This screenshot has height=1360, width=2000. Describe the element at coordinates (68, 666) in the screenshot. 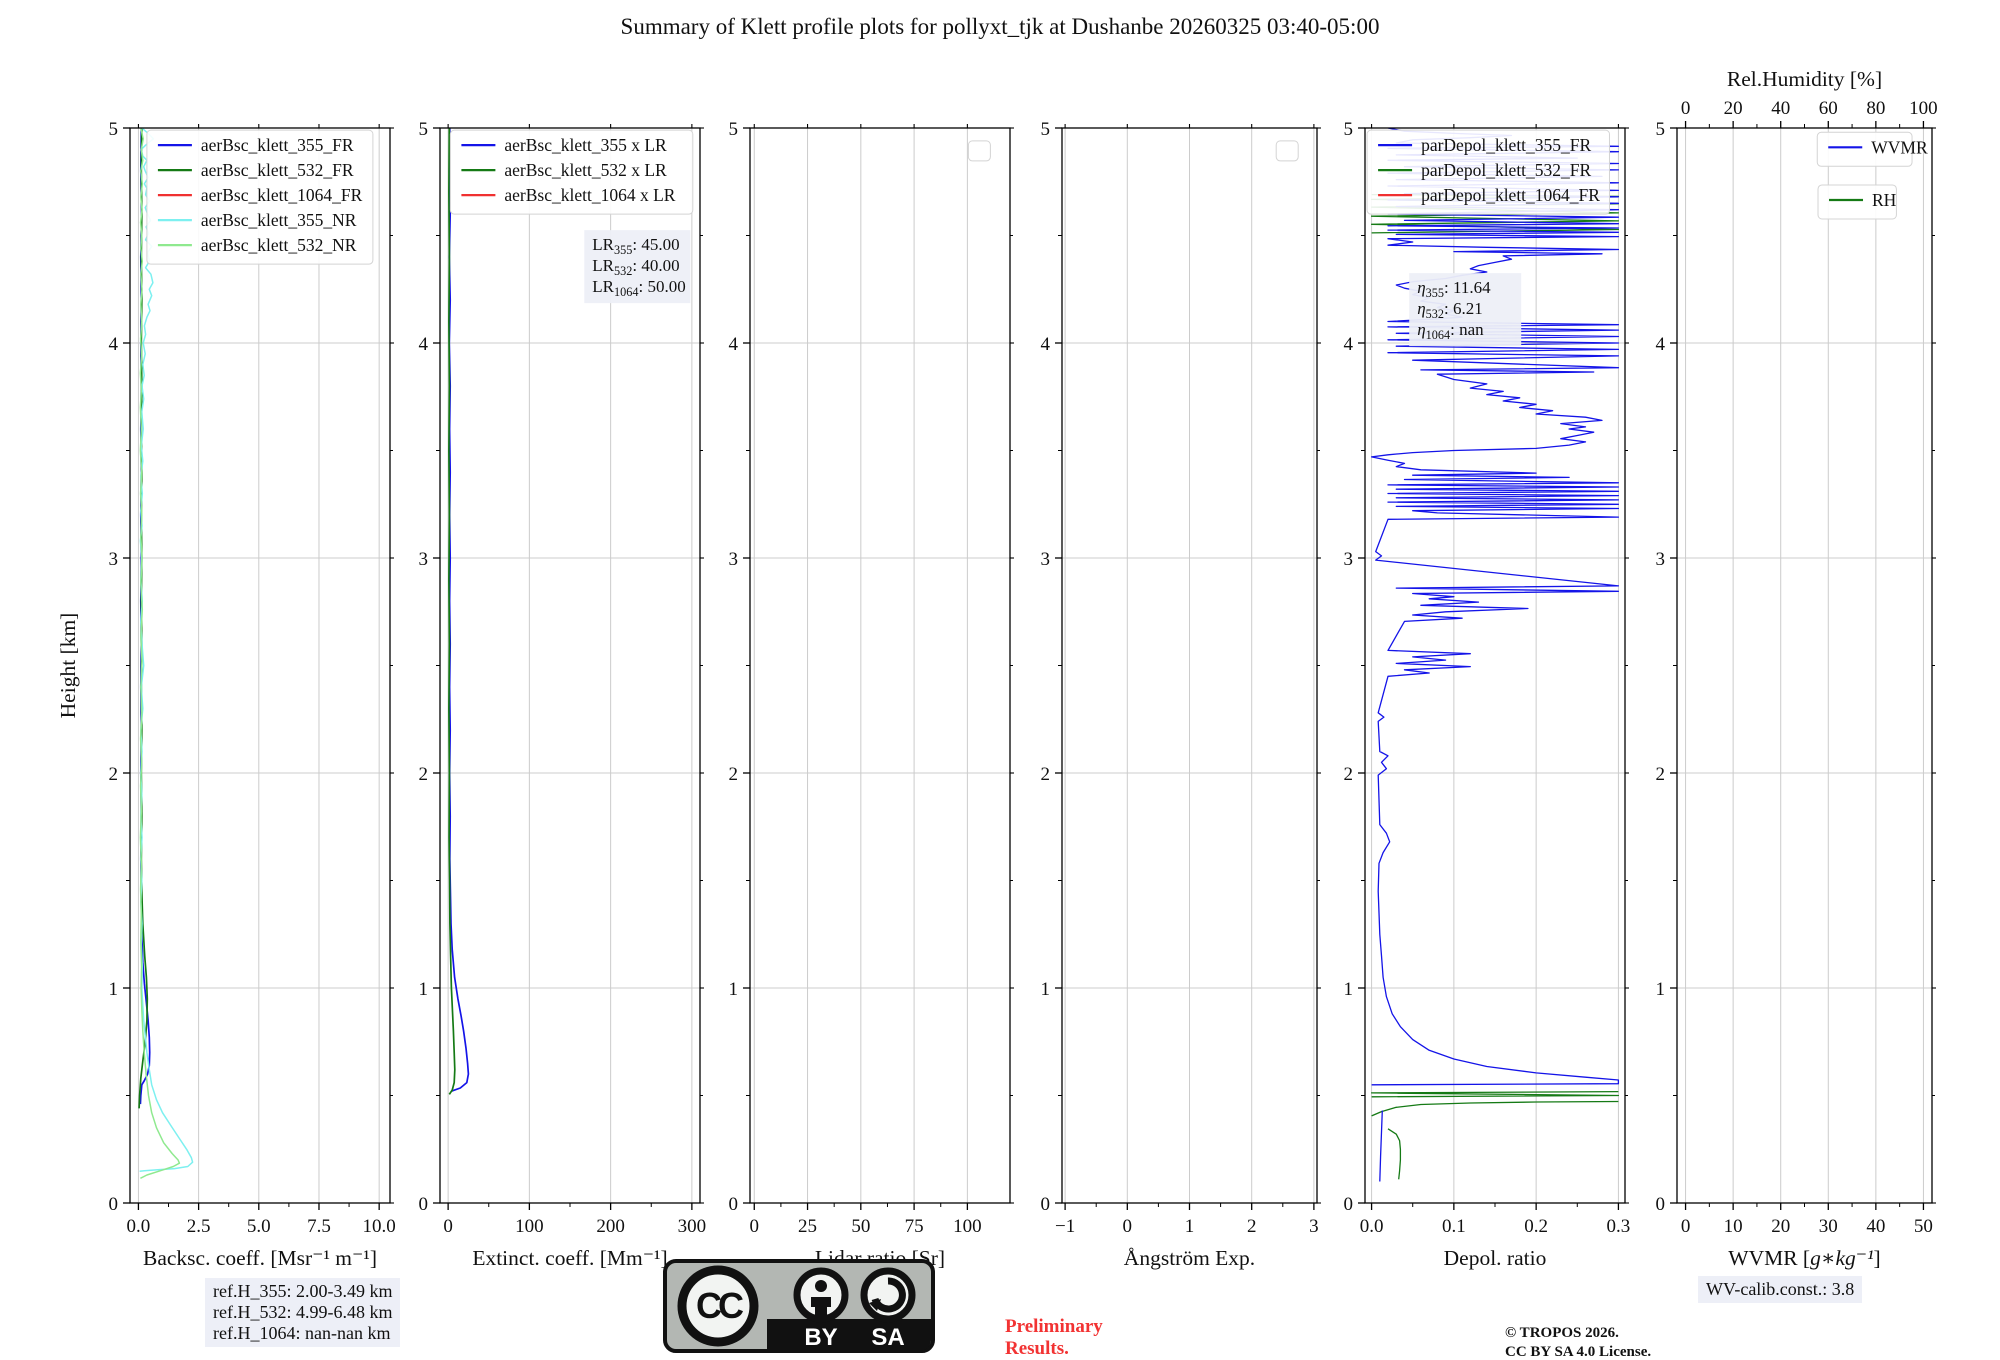

I see `svg-text: Height [km]` at that location.